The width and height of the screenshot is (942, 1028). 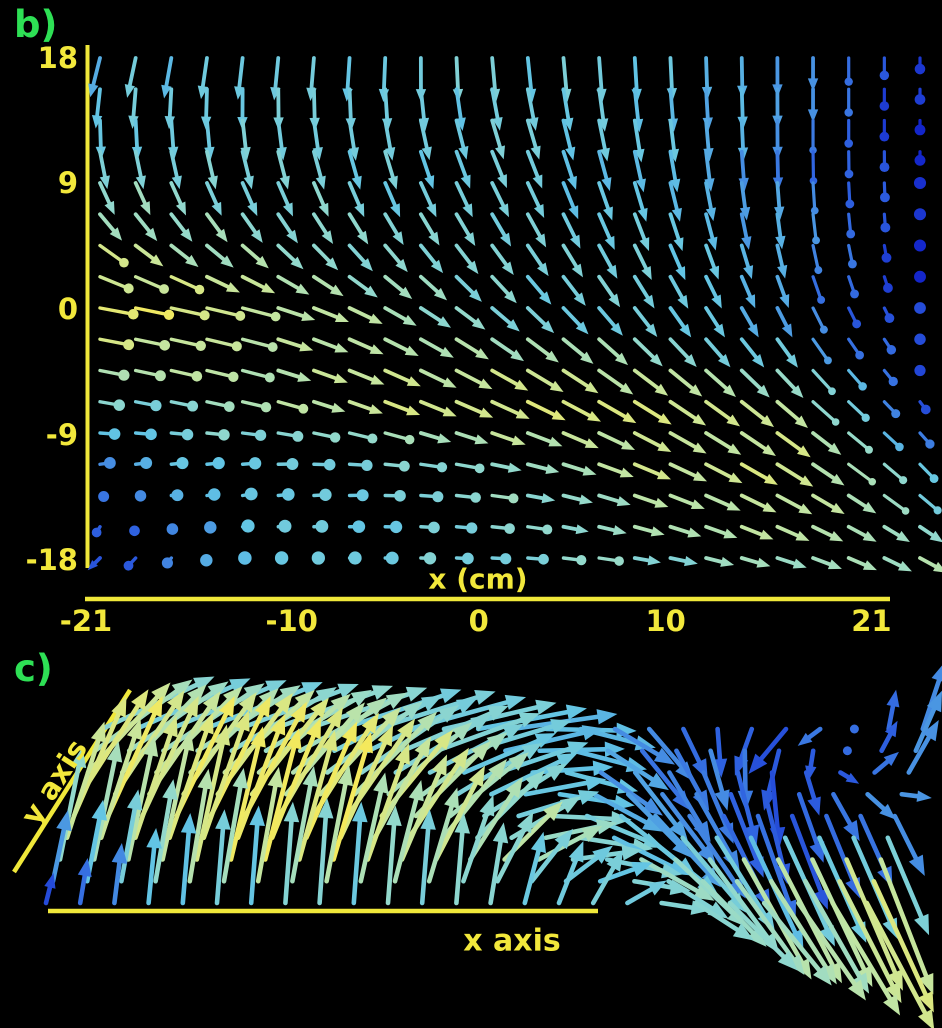 I want to click on panel-b-y-tick-18: 18, so click(x=57, y=57).